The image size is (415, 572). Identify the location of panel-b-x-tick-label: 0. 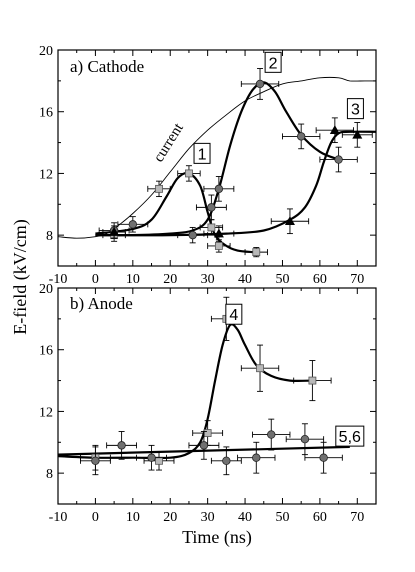
(95, 517).